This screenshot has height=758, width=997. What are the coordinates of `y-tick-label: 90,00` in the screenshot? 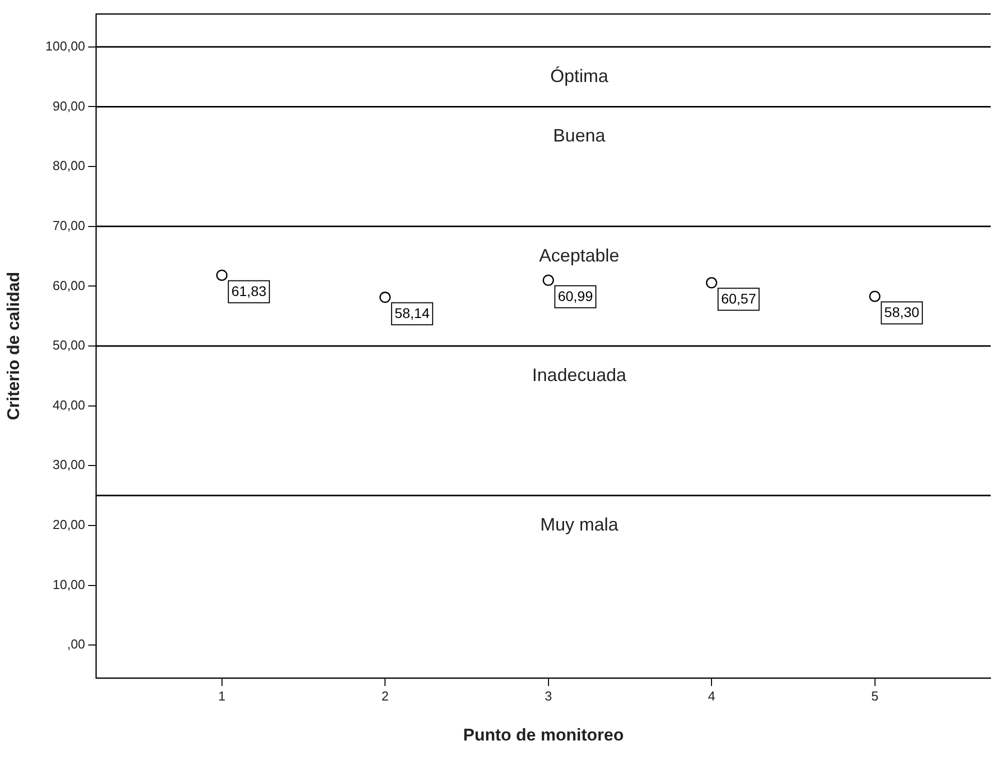 It's located at (69, 106).